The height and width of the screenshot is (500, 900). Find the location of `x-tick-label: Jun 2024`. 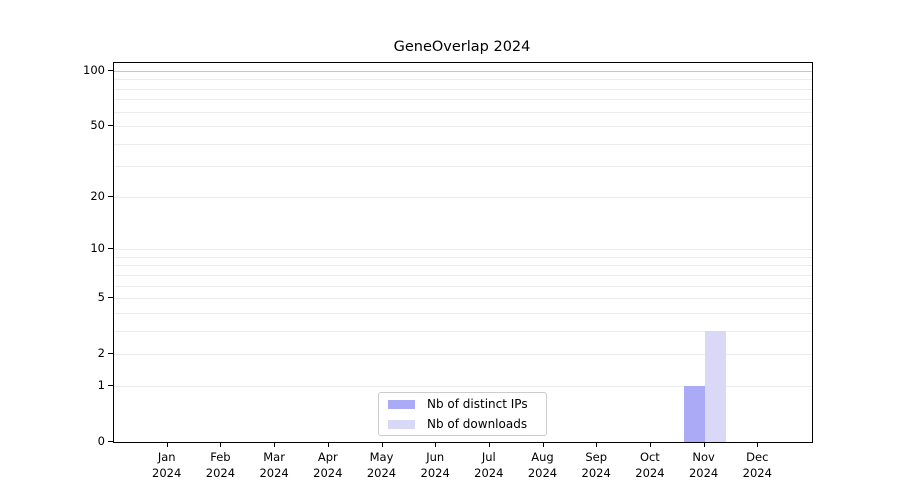

x-tick-label: Jun 2024 is located at coordinates (435, 465).